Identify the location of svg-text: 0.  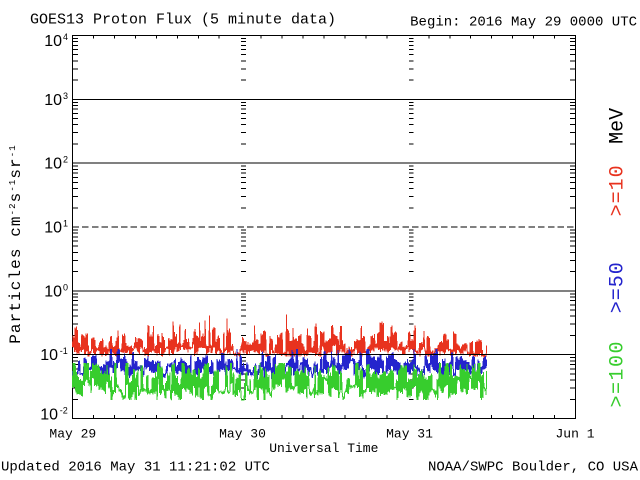
(65, 287).